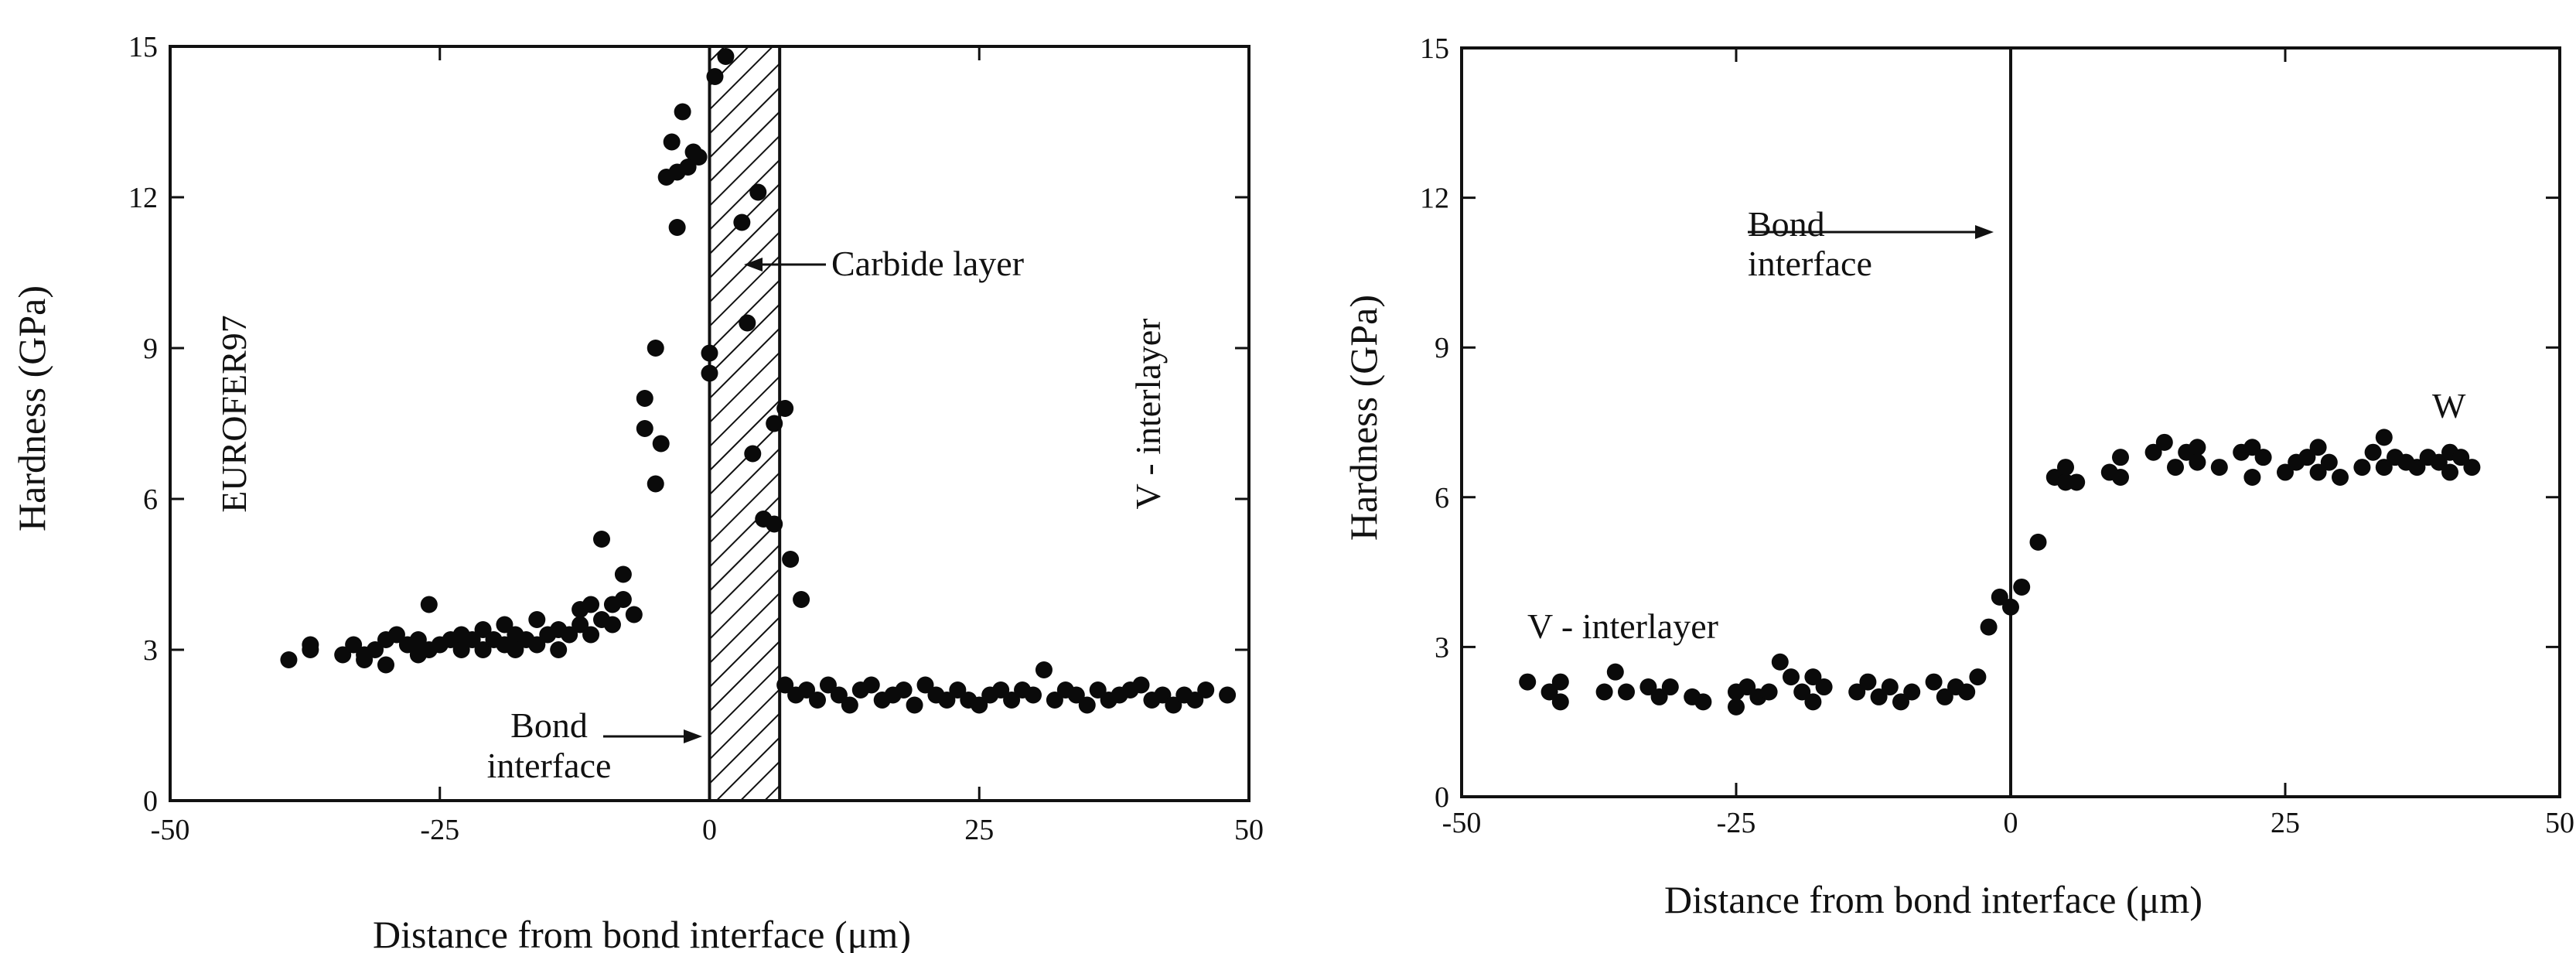  I want to click on v-interlayer-label: V - interlayer, so click(1148, 415).